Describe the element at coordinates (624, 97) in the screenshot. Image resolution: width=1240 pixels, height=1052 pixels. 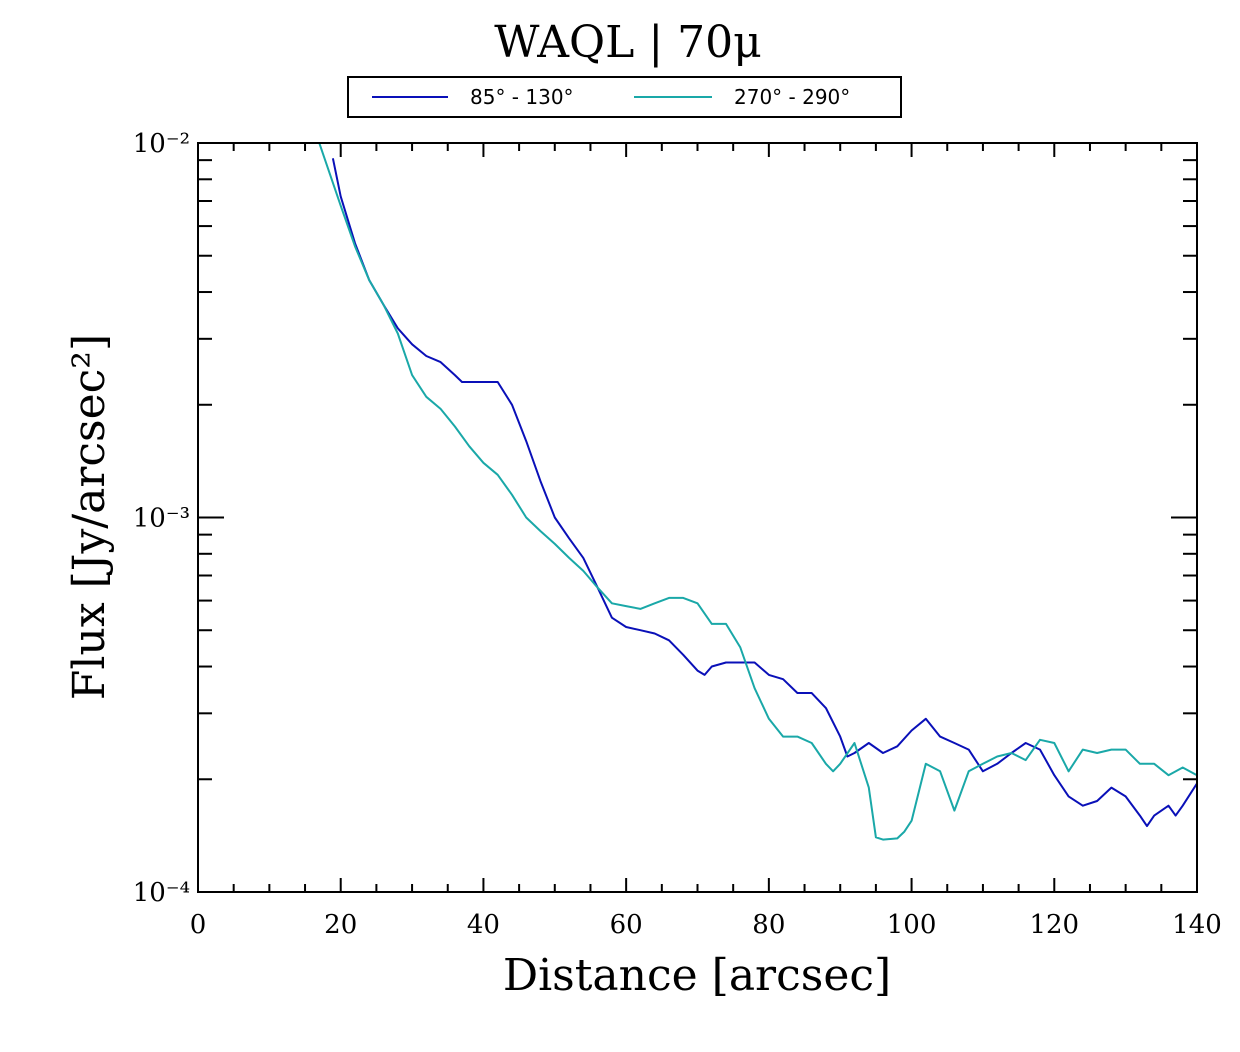
I see `legend: 85° - 130° 270° - 290°` at that location.